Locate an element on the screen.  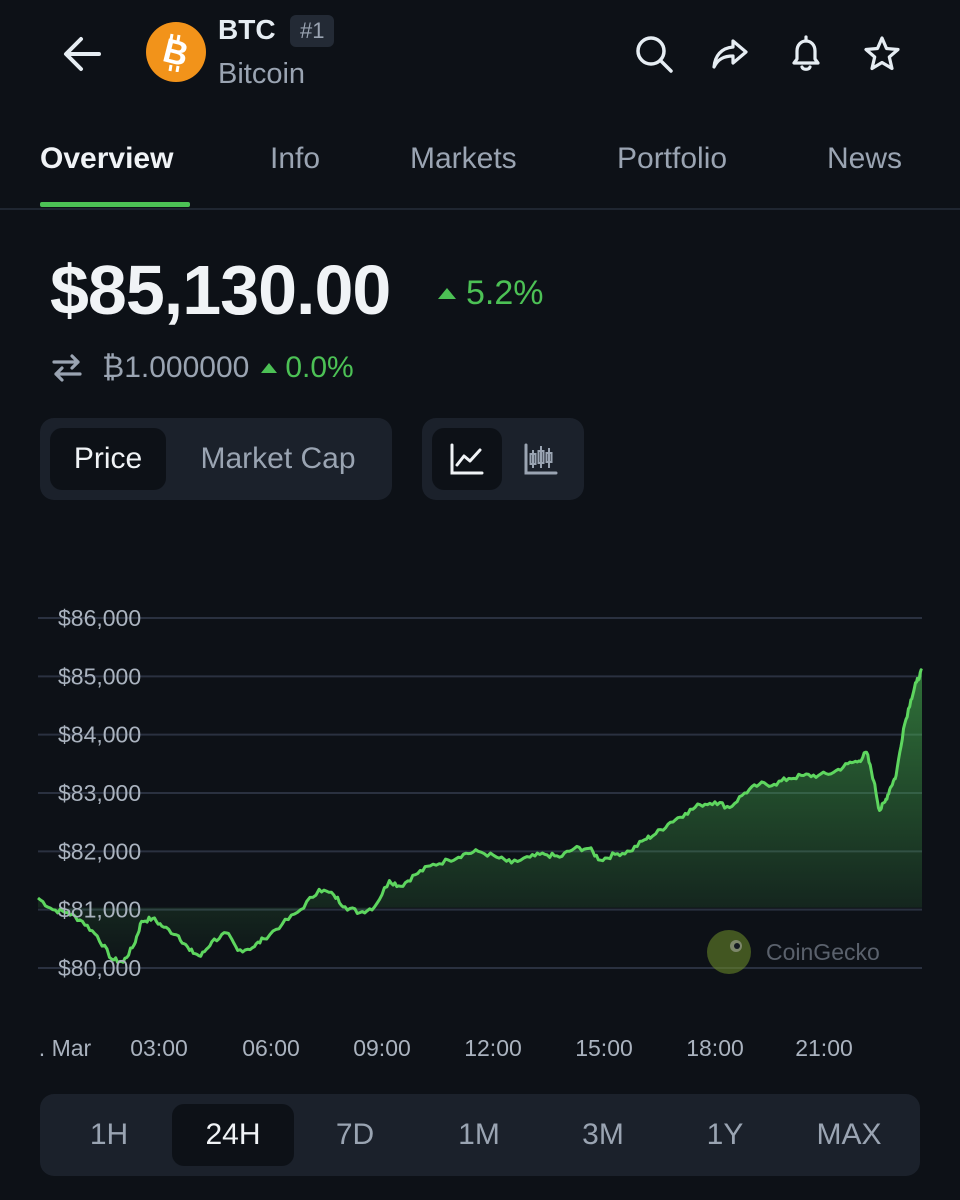
search-button is located at coordinates (654, 54).